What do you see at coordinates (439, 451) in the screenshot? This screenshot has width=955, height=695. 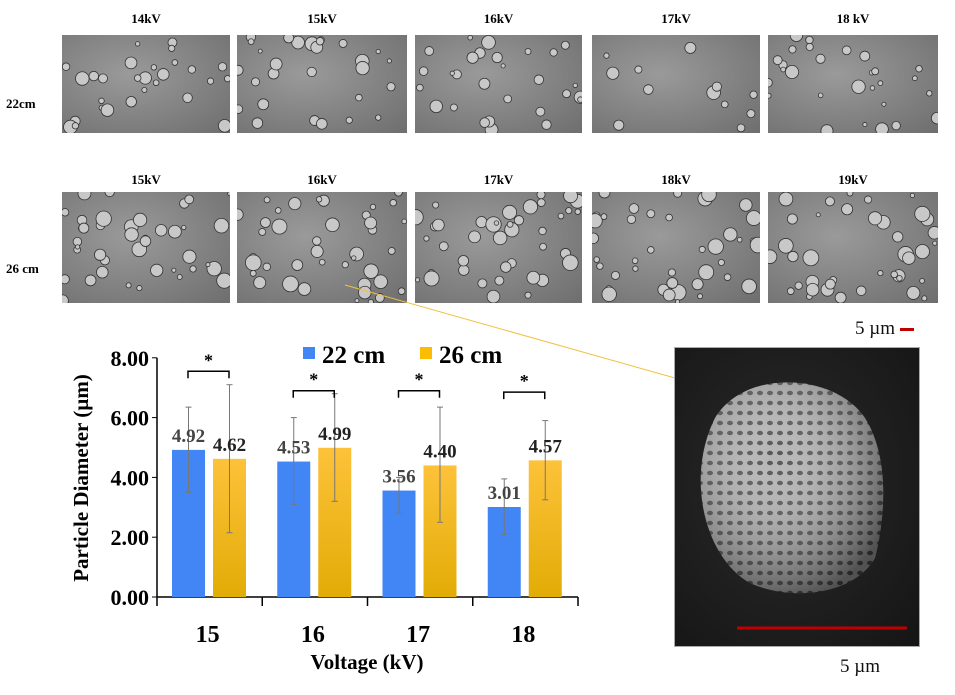 I see `data-label: 4.40` at bounding box center [439, 451].